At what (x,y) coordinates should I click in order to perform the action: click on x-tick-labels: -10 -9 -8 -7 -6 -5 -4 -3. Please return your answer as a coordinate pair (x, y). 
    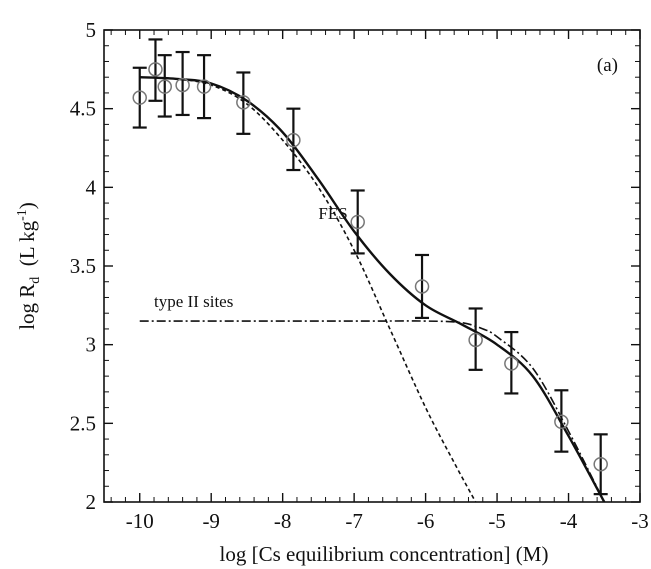
    Looking at the image, I should click on (387, 521).